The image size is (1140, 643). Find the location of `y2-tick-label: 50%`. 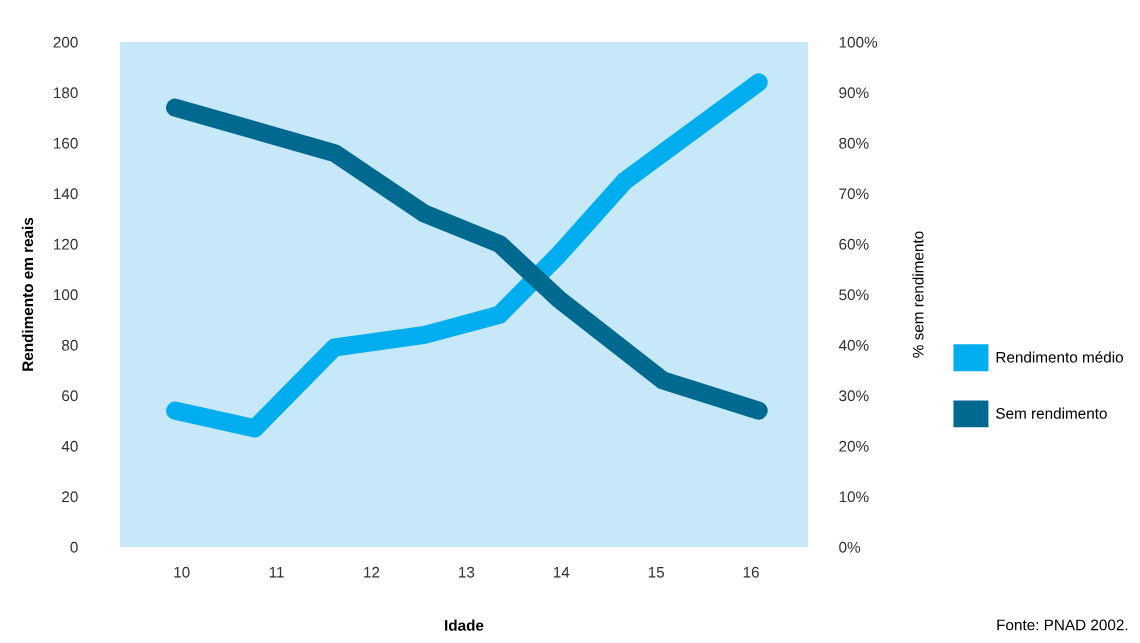

y2-tick-label: 50% is located at coordinates (854, 295).